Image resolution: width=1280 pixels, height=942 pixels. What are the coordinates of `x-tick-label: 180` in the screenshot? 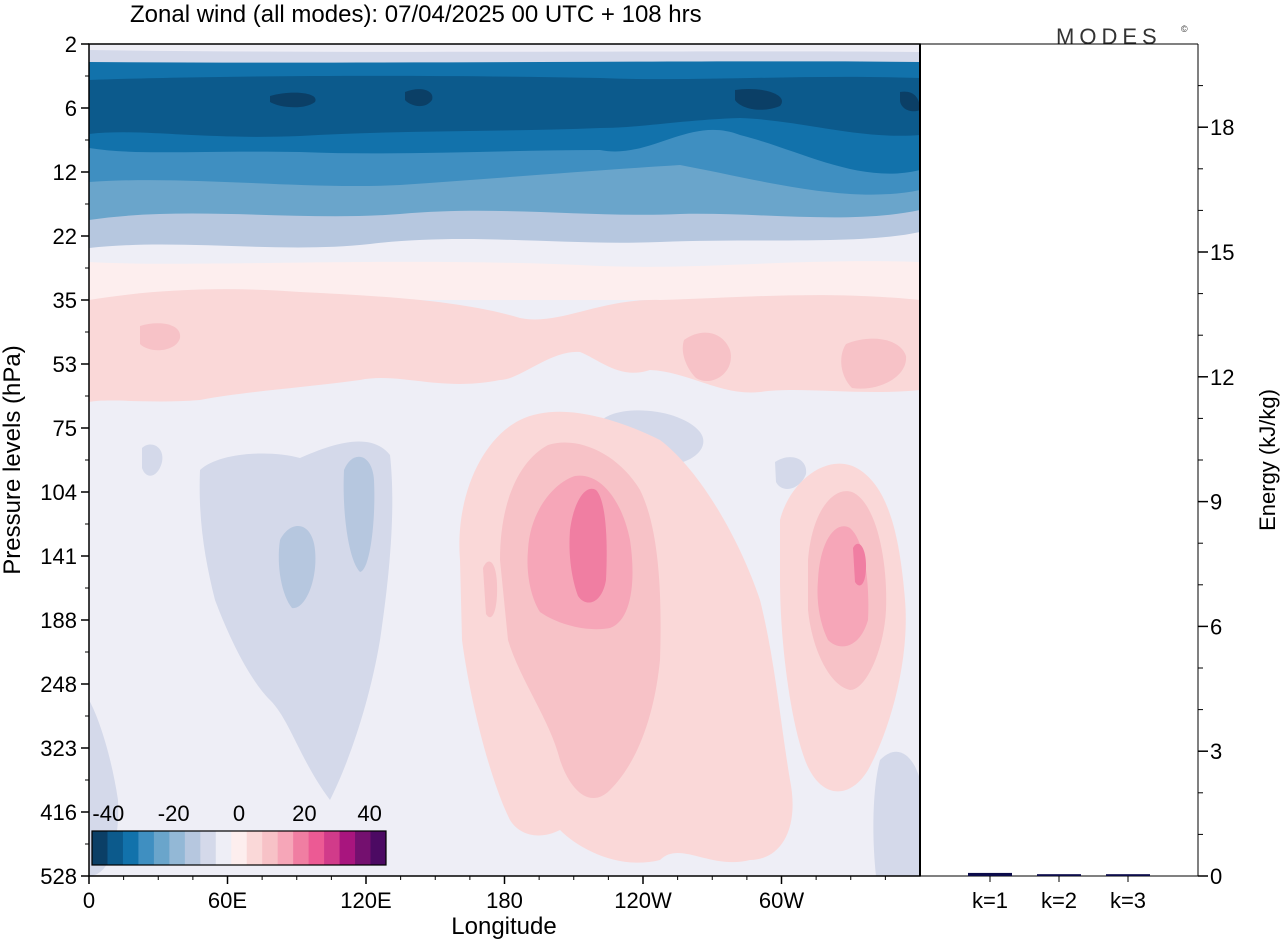 It's located at (504, 900).